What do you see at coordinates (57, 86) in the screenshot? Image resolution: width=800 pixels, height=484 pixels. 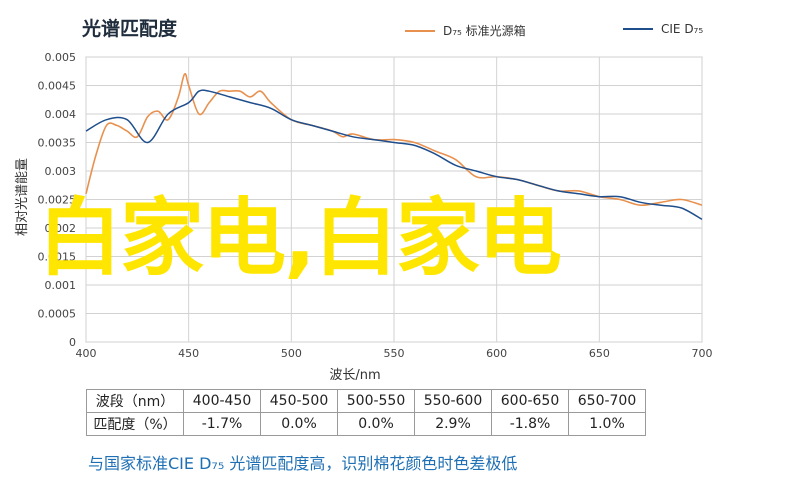 I see `y-tick-label: 0.0045` at bounding box center [57, 86].